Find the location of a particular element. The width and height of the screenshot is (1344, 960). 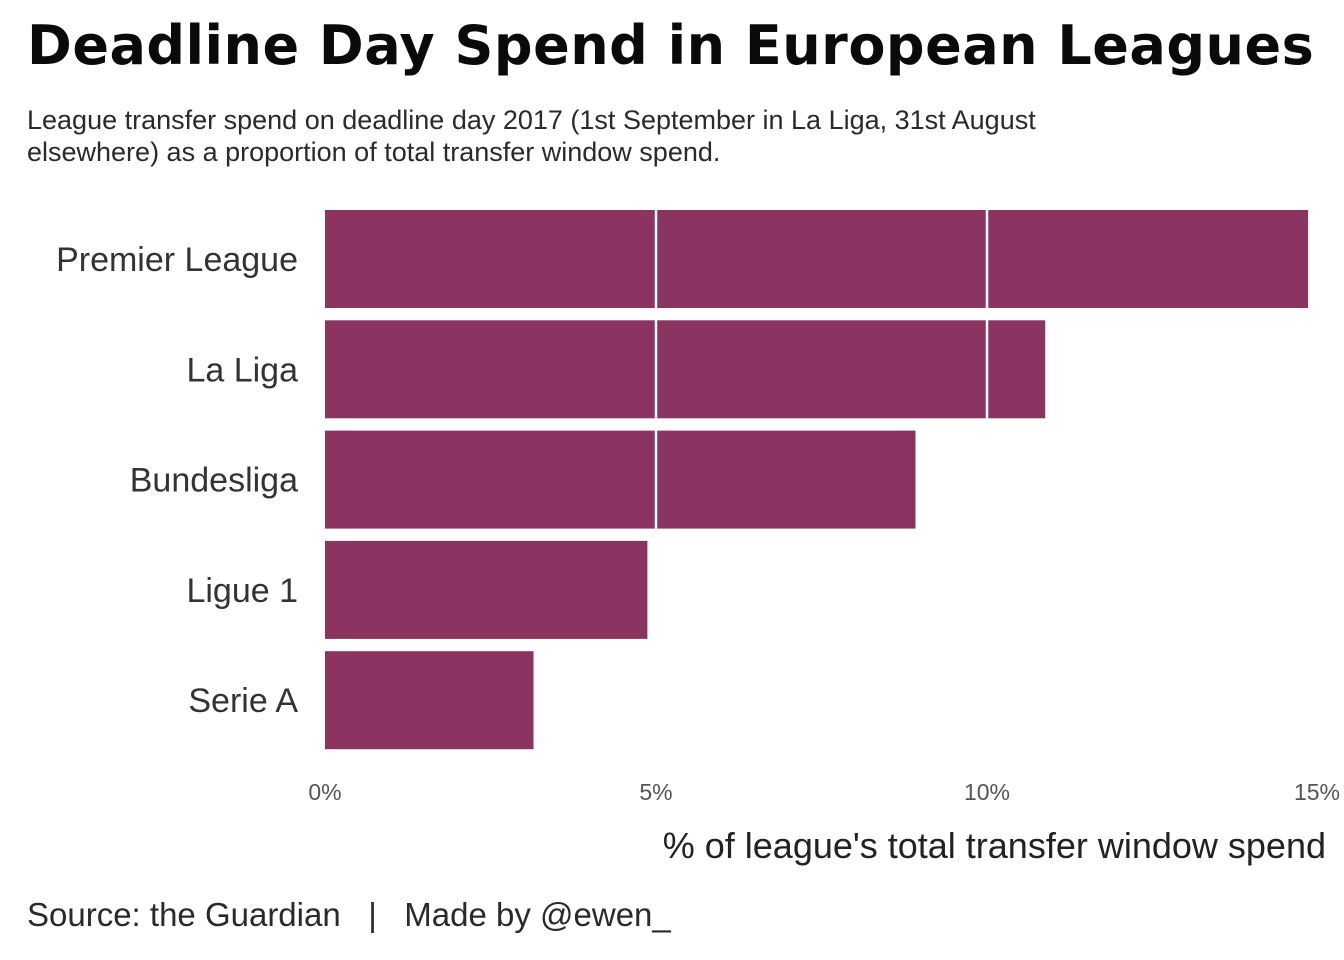

category-label: La Liga is located at coordinates (242, 370).